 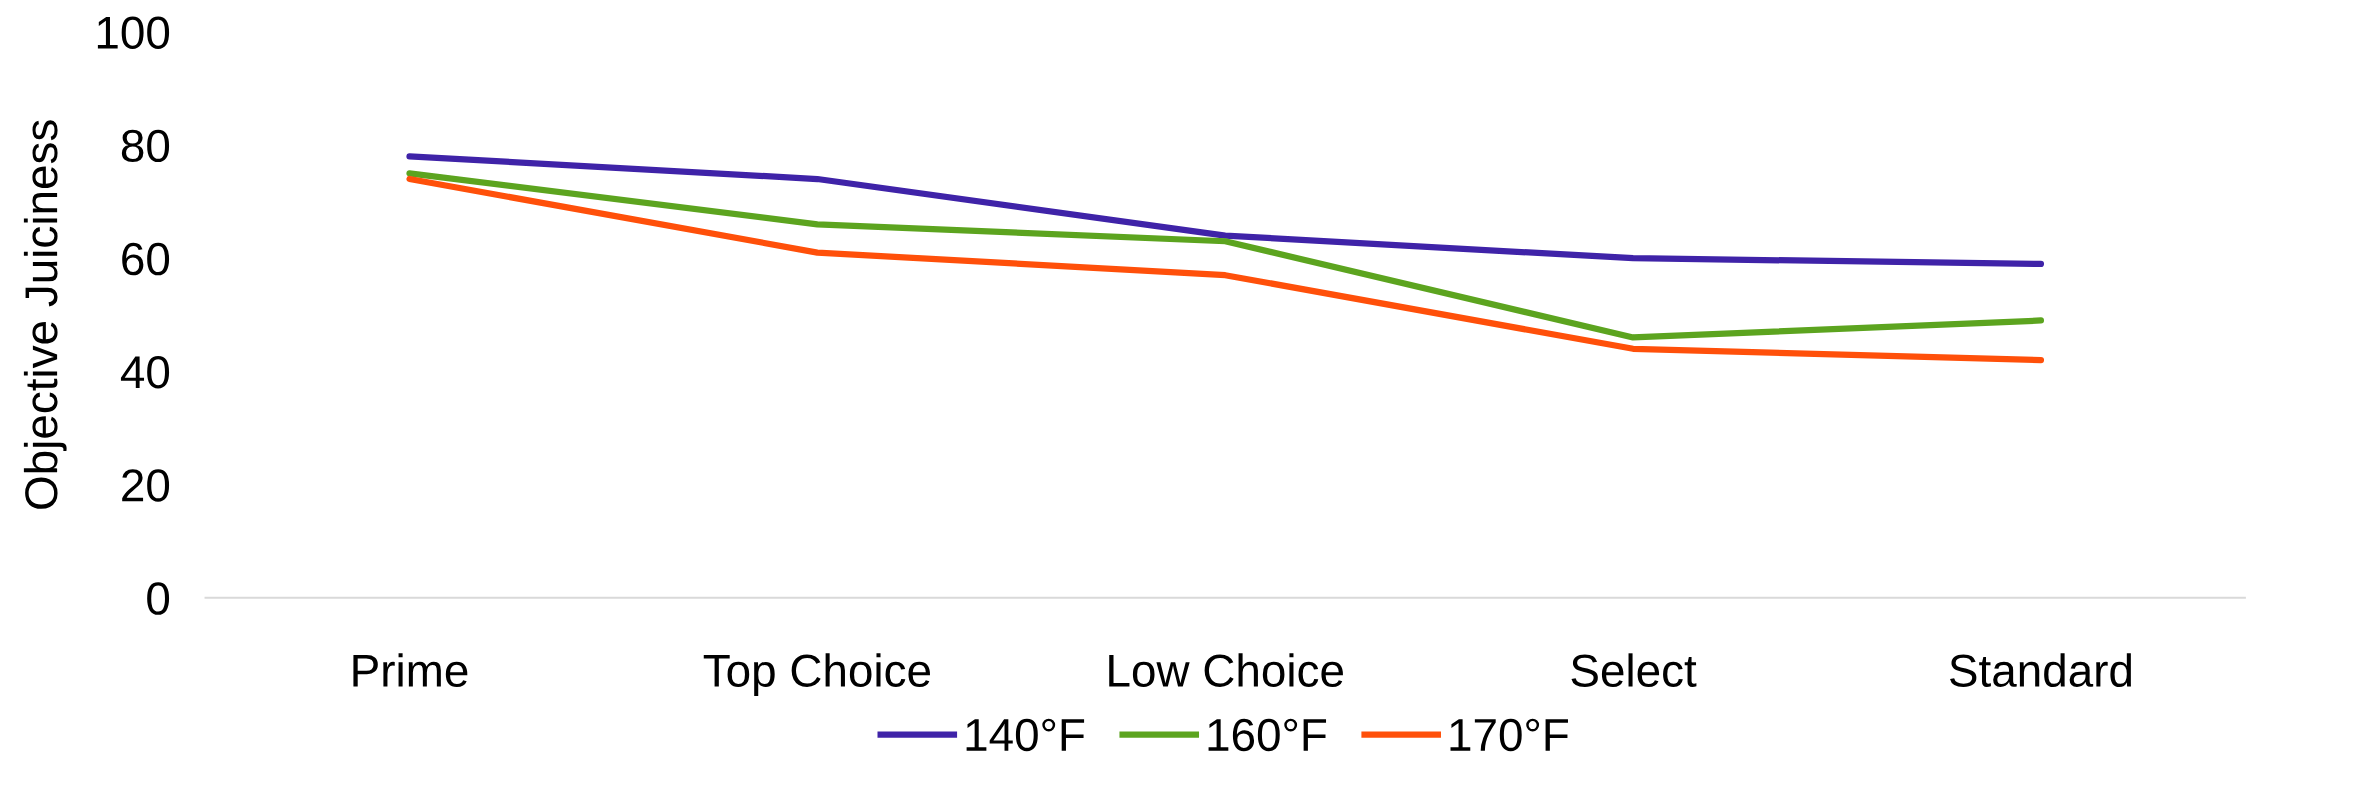 What do you see at coordinates (1226, 670) in the screenshot?
I see `x-tick-label: Low Choice` at bounding box center [1226, 670].